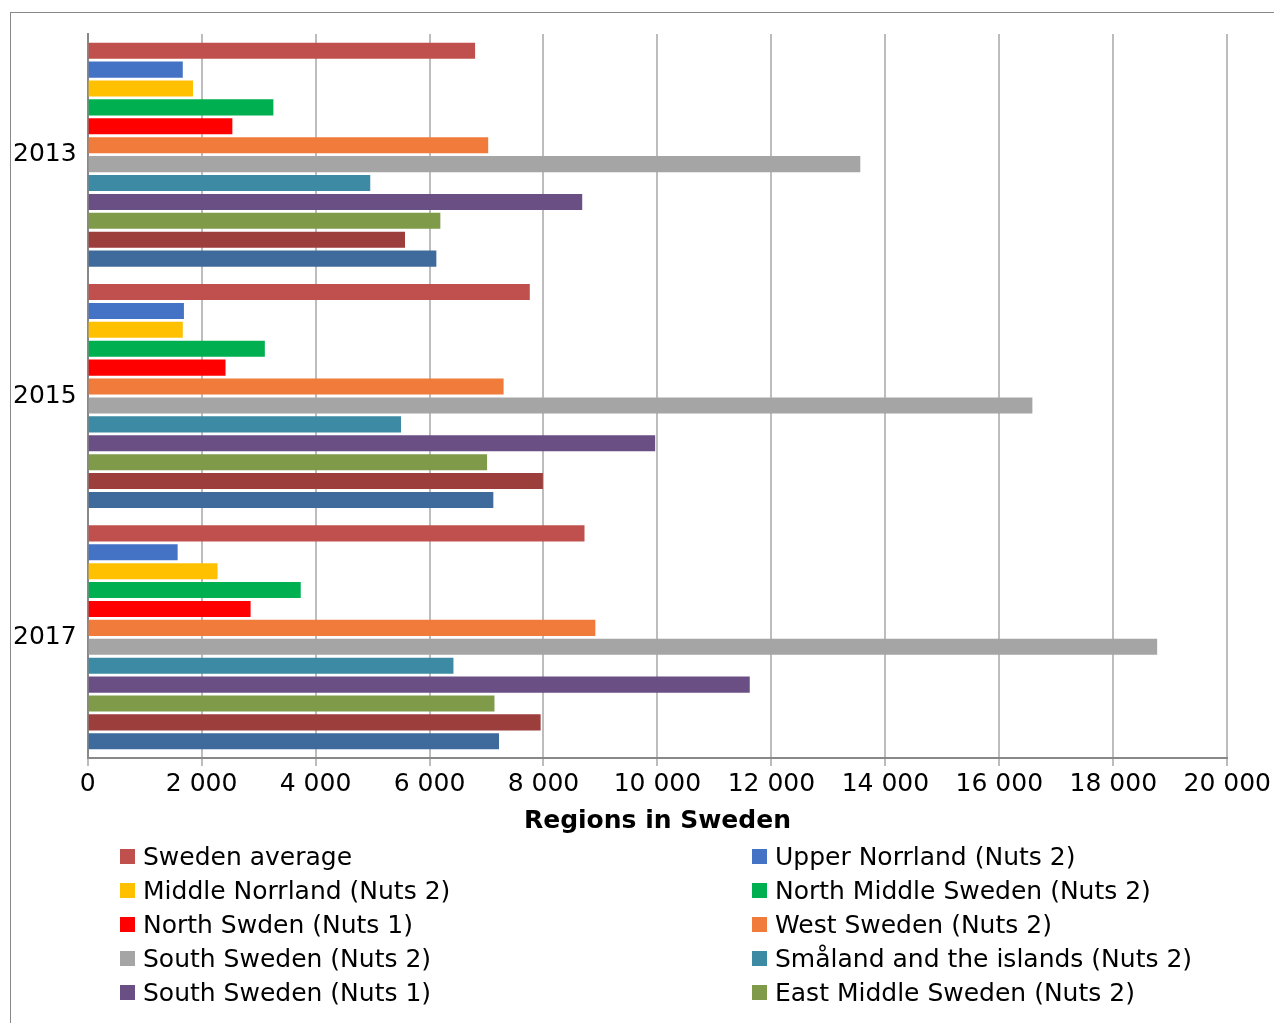 The width and height of the screenshot is (1274, 1023). Describe the element at coordinates (984, 958) in the screenshot. I see `legend-label: Småland and the islands (Nuts 2)` at that location.